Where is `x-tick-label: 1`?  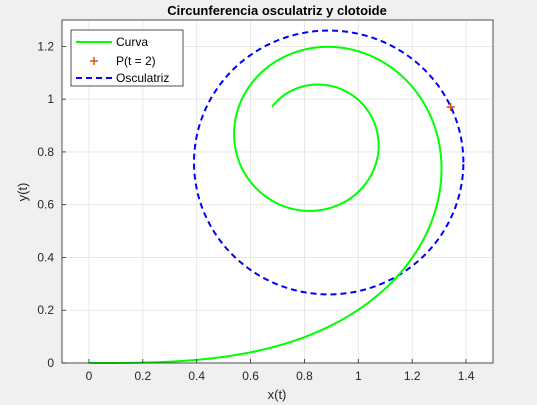 x-tick-label: 1 is located at coordinates (358, 376).